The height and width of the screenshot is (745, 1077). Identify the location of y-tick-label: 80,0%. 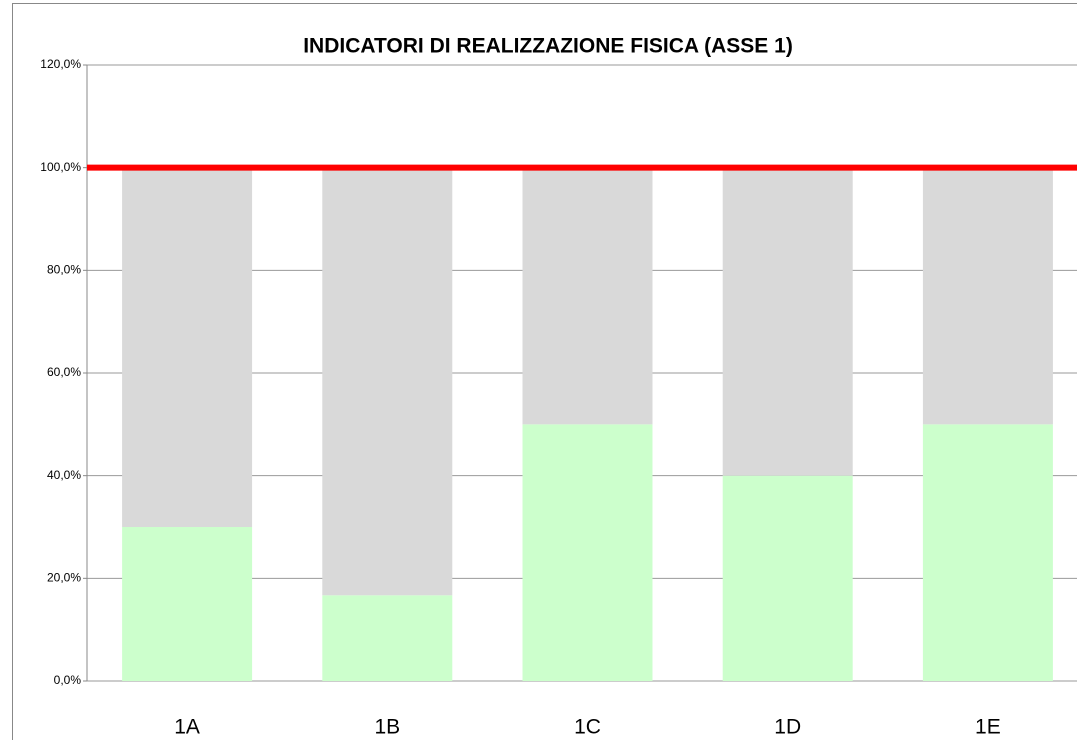
(64, 270).